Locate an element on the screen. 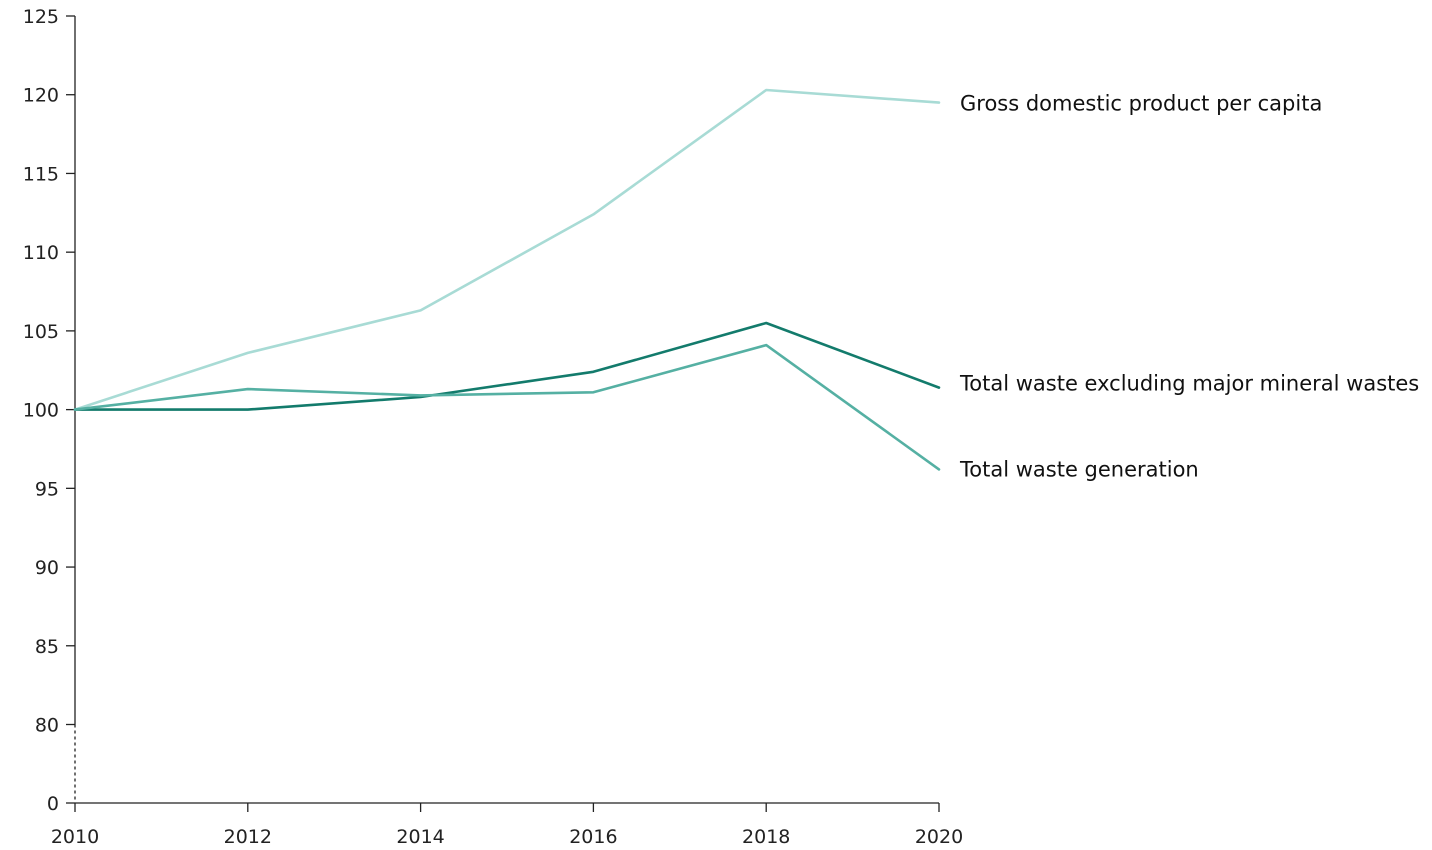 The width and height of the screenshot is (1432, 850). y-tick-label: 80 is located at coordinates (47, 726).